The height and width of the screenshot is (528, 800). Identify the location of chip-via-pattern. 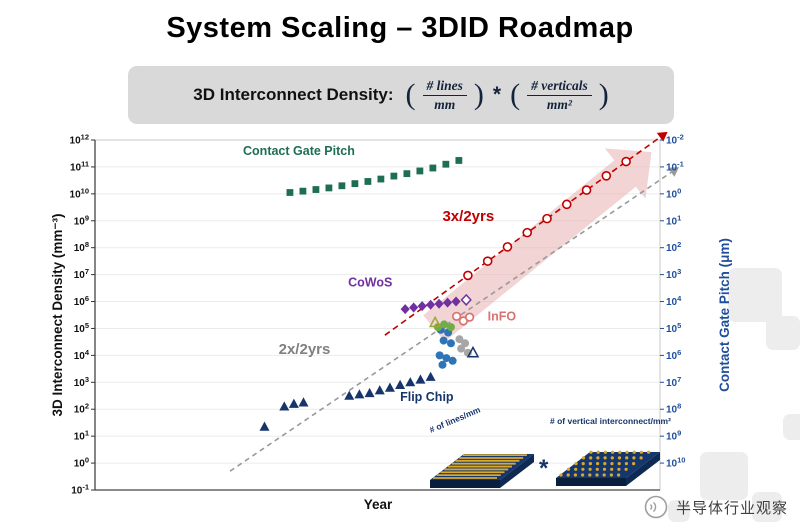
(605, 463).